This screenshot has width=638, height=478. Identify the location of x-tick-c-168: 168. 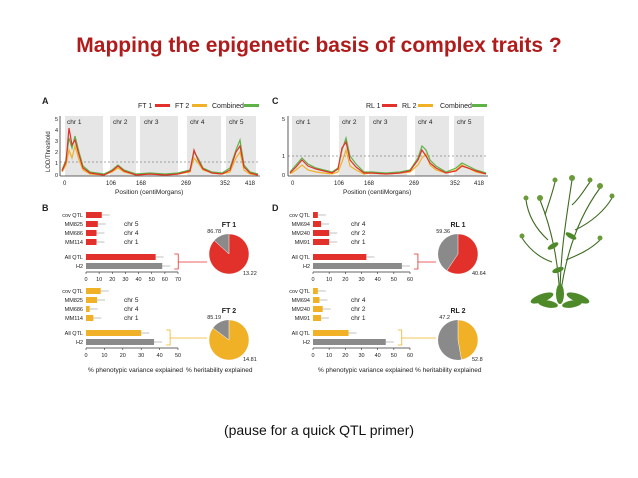
(369, 184).